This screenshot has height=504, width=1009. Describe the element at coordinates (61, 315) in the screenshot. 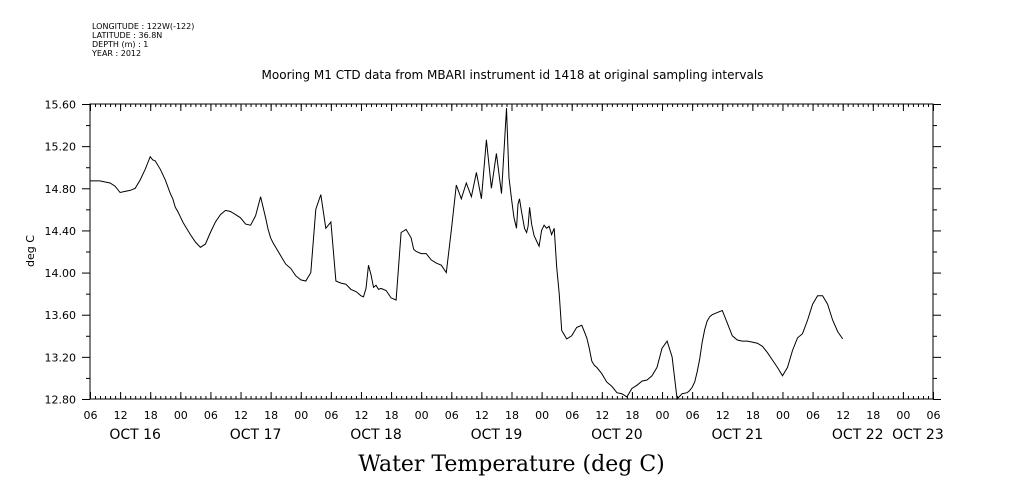

I see `y-tick-label: 13.60` at that location.